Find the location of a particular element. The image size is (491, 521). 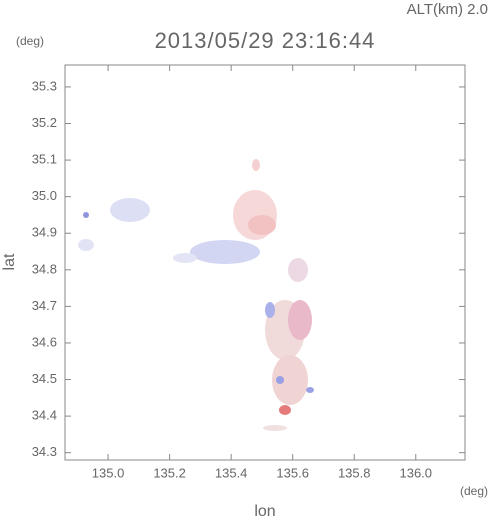

x-tick-label: 135.6 is located at coordinates (292, 472).